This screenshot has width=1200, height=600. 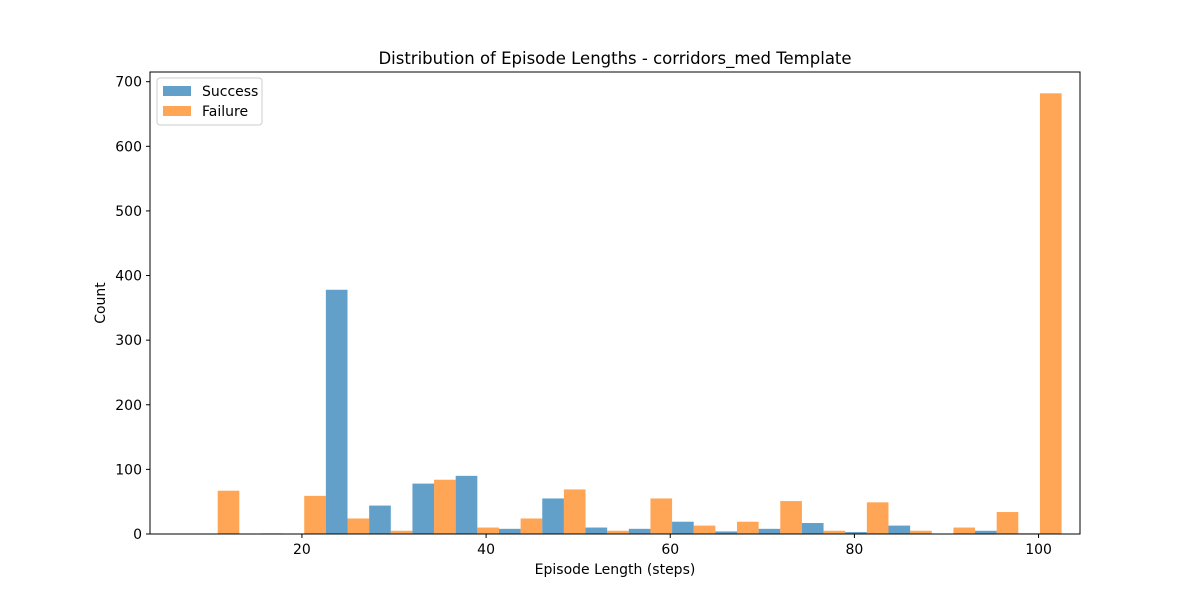 What do you see at coordinates (128, 83) in the screenshot?
I see `y-tick-label: 700` at bounding box center [128, 83].